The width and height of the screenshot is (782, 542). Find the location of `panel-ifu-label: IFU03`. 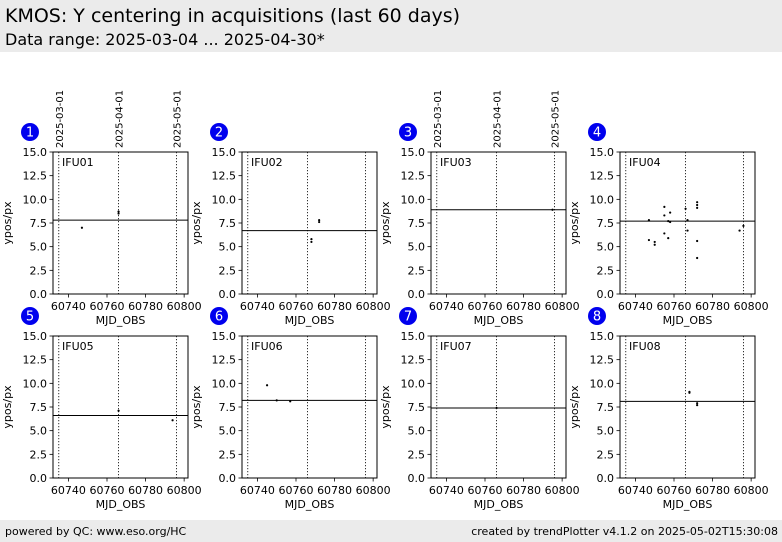

panel-ifu-label: IFU03 is located at coordinates (456, 162).